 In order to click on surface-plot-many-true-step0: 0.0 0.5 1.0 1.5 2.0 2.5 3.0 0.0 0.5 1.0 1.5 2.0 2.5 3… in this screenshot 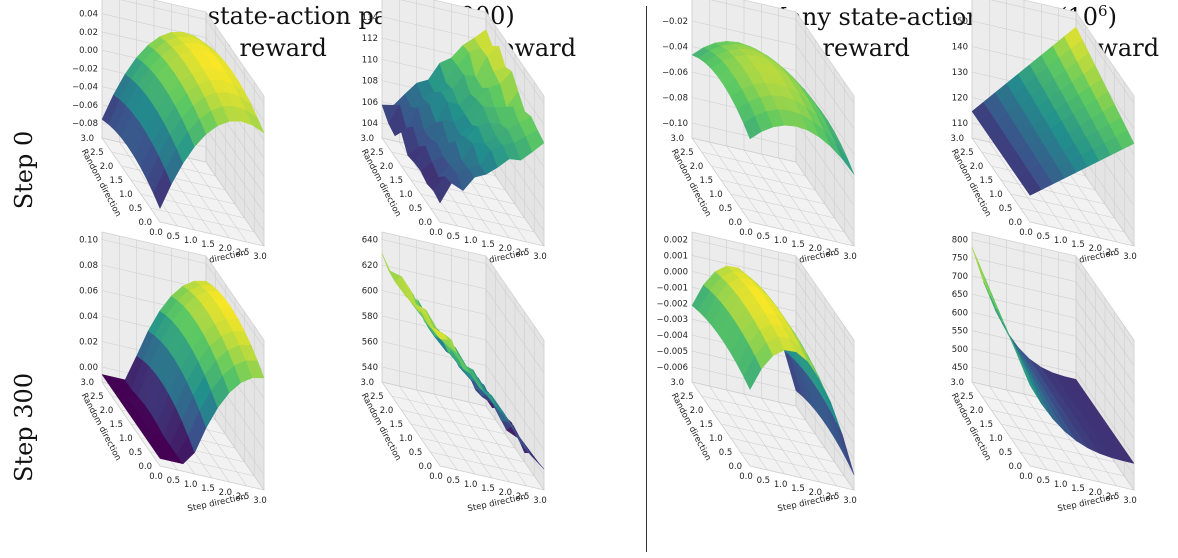, I will do `click(1062, 154)`.